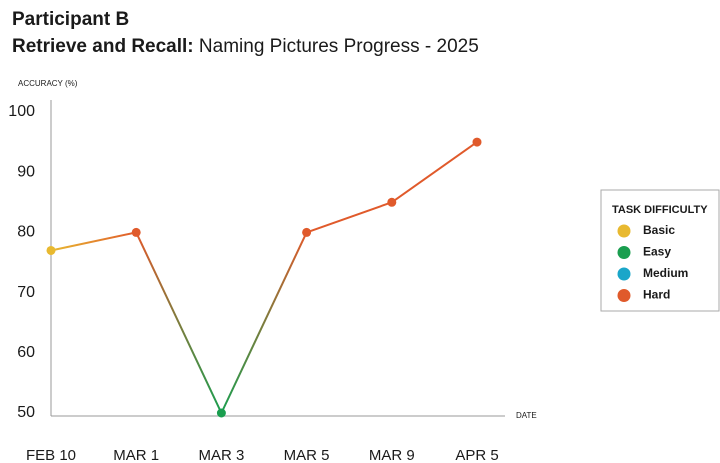 This screenshot has width=720, height=463. I want to click on x-tick-label: FEB 10, so click(51, 455).